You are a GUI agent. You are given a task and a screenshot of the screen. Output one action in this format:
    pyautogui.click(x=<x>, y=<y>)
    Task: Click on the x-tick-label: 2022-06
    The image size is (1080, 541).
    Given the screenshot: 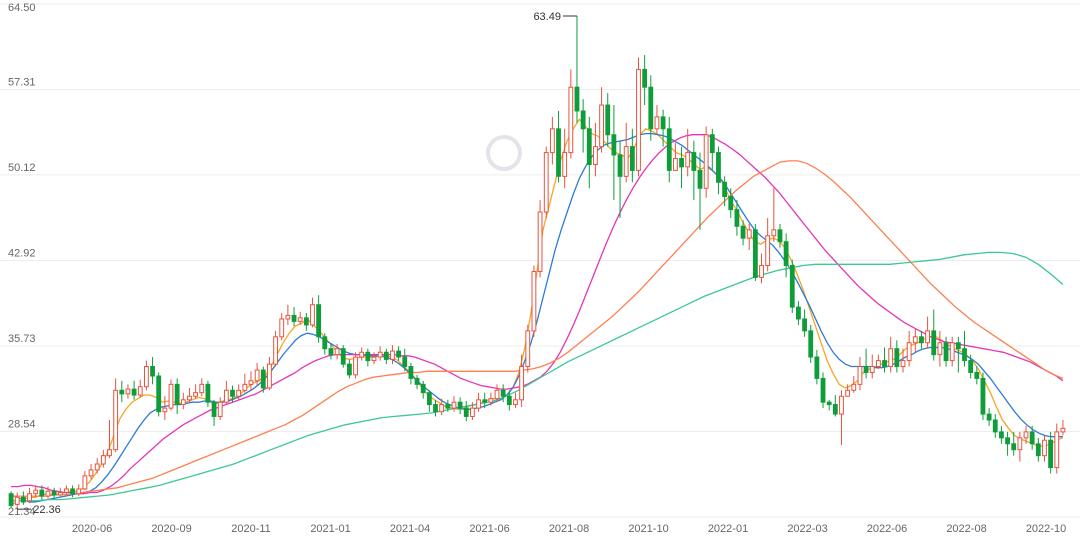 What is the action you would take?
    pyautogui.click(x=887, y=529)
    